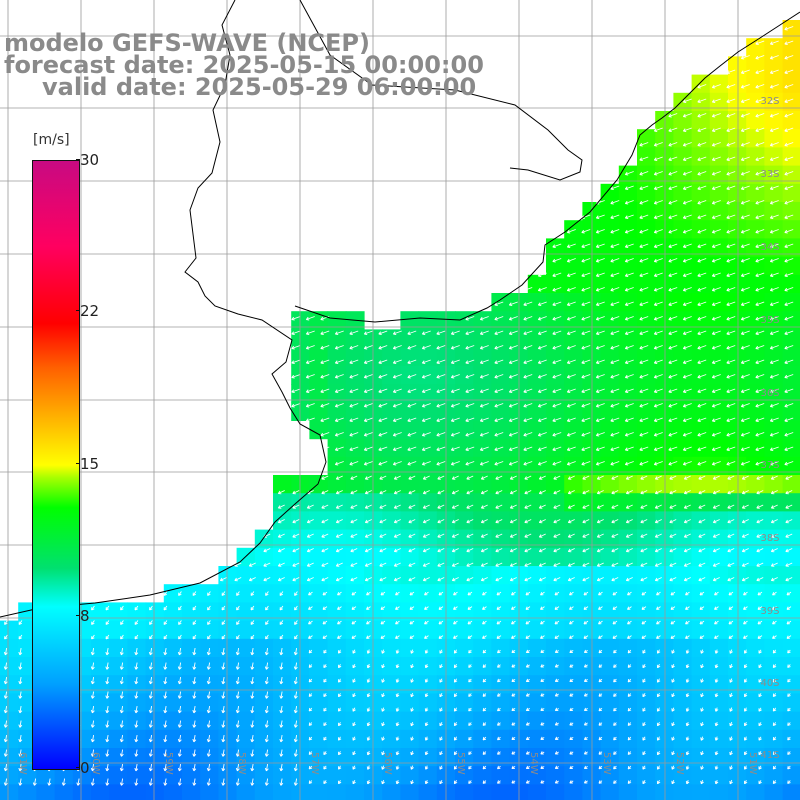 The height and width of the screenshot is (800, 800). I want to click on lat-label: 38S, so click(769, 538).